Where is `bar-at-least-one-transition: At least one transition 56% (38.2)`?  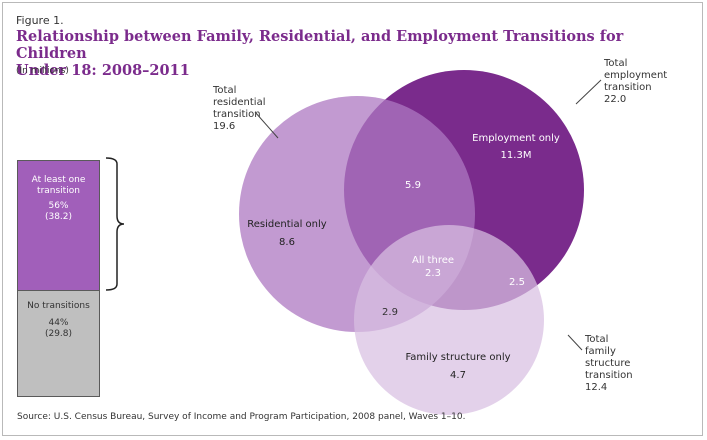
bar-at-least-one-transition: At least one transition 56% (38.2) is located at coordinates (58, 225).